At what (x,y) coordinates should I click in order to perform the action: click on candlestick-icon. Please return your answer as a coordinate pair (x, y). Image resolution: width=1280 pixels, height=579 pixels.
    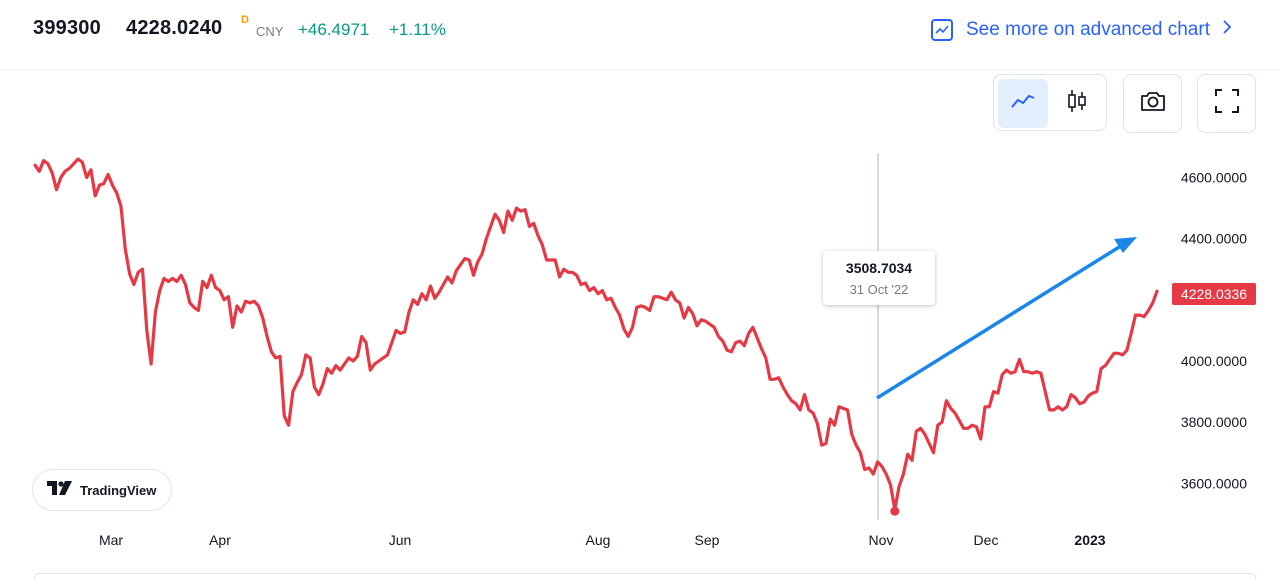
    Looking at the image, I should click on (1077, 103).